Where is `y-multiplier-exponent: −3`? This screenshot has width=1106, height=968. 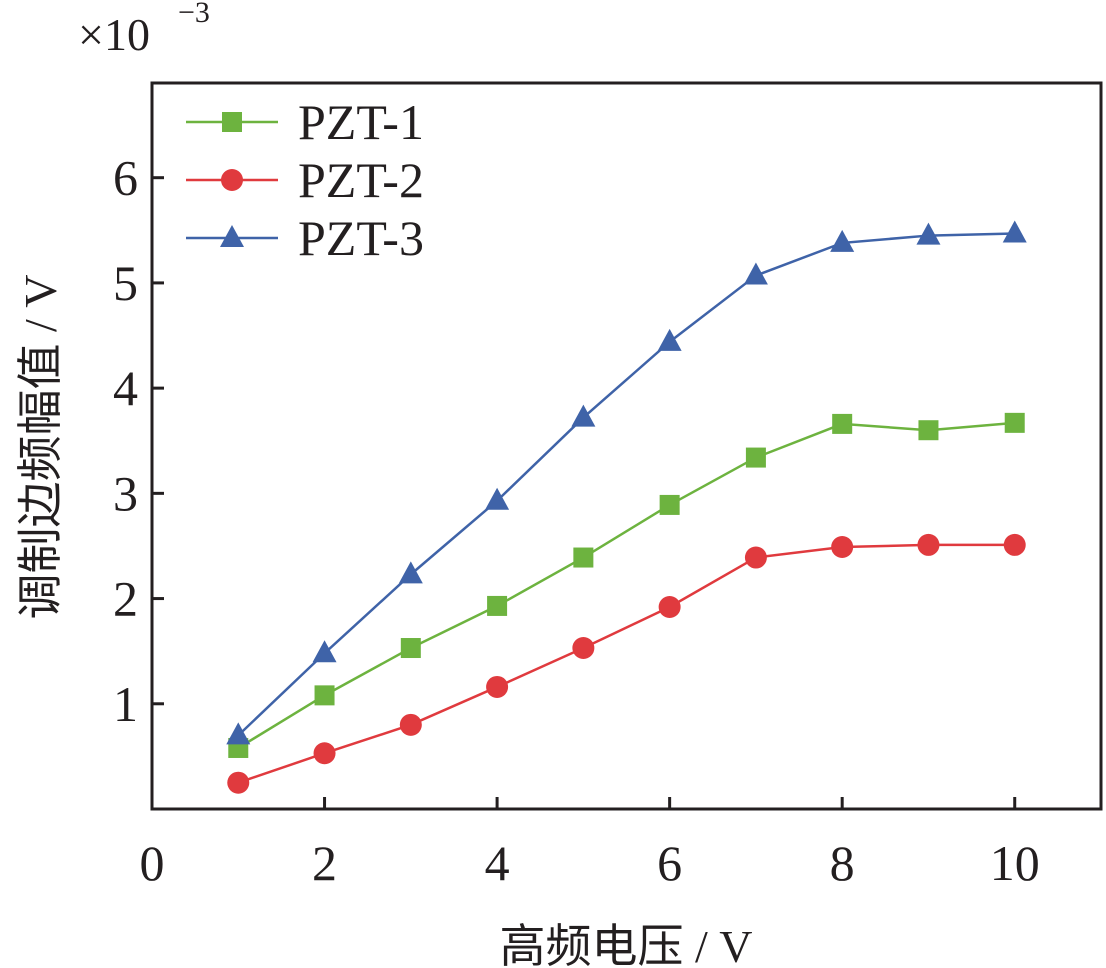 y-multiplier-exponent: −3 is located at coordinates (194, 14).